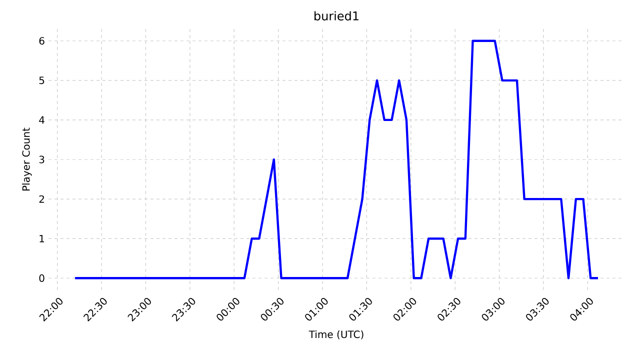 The image size is (640, 360). What do you see at coordinates (336, 15) in the screenshot?
I see `chart-title: buried1` at bounding box center [336, 15].